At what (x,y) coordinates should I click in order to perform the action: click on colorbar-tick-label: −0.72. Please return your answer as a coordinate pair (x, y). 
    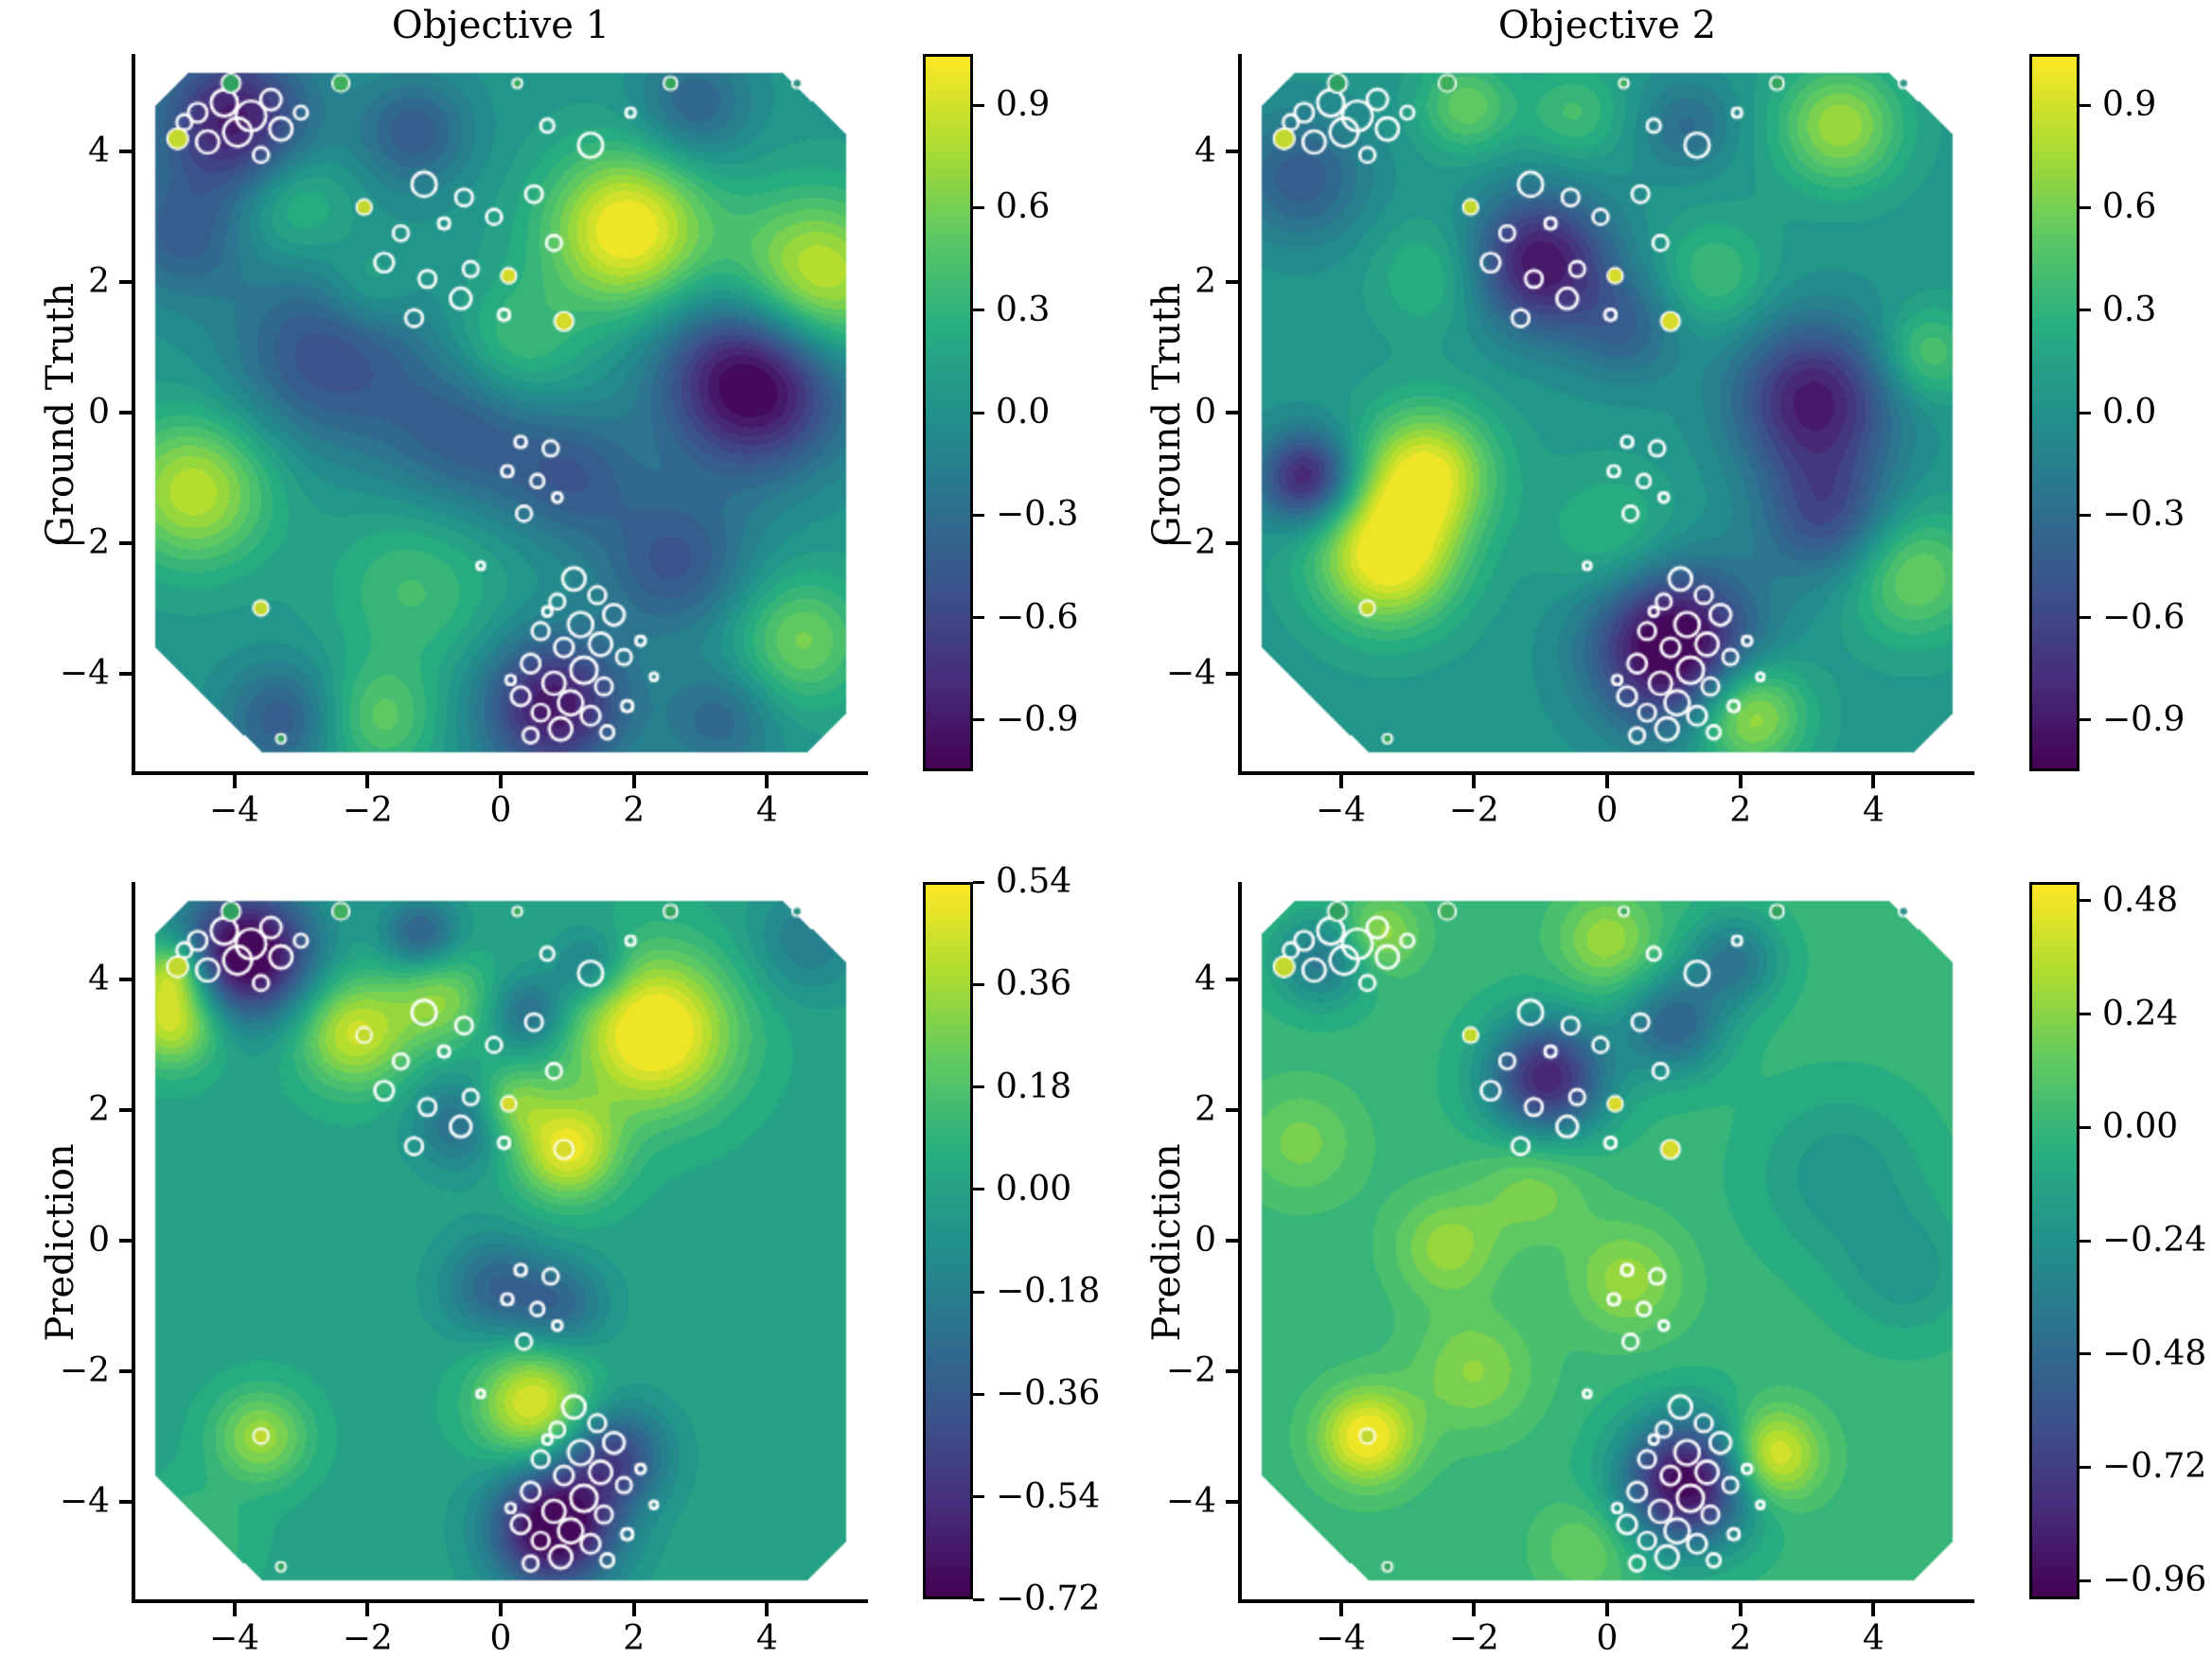
    Looking at the image, I should click on (2155, 1467).